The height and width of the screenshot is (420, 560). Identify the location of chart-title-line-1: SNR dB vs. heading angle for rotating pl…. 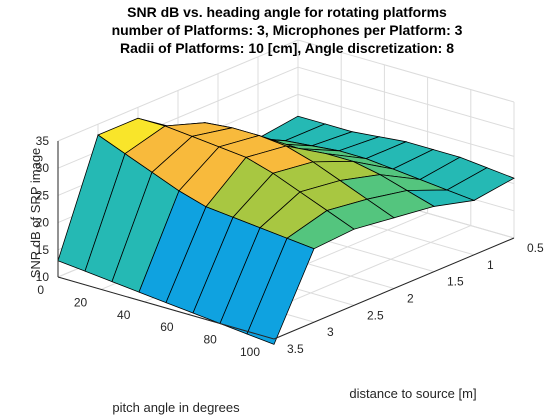
(287, 12).